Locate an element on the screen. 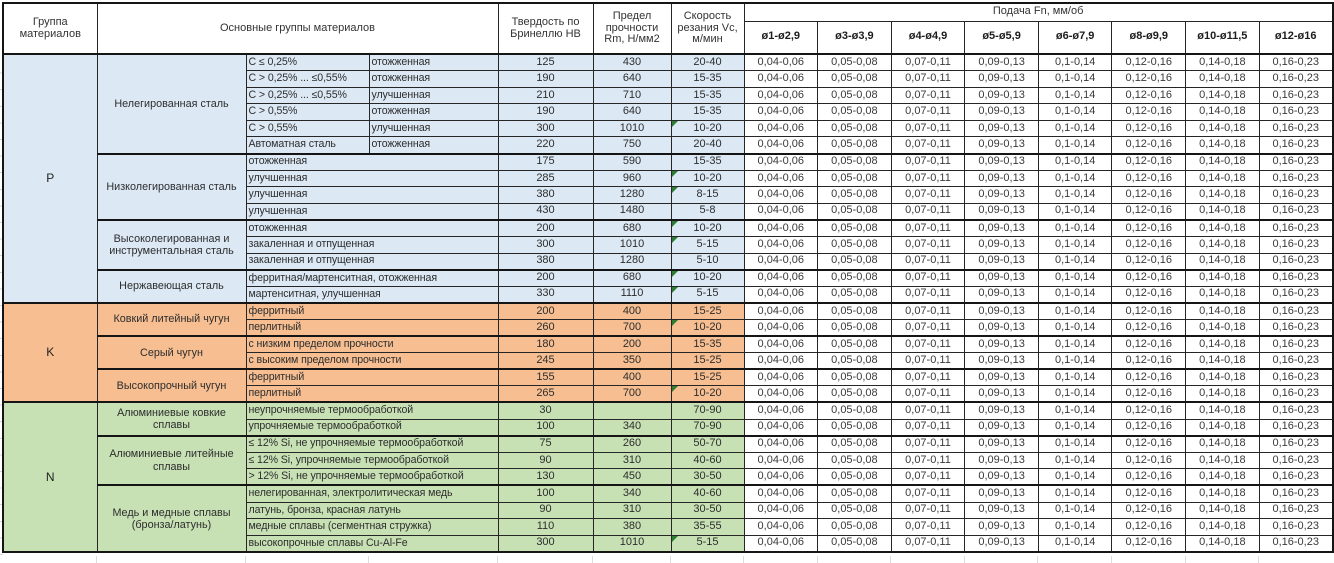 Image resolution: width=1334 pixels, height=563 pixels. header-diameter-range: ø1-ø2,9 is located at coordinates (781, 37).